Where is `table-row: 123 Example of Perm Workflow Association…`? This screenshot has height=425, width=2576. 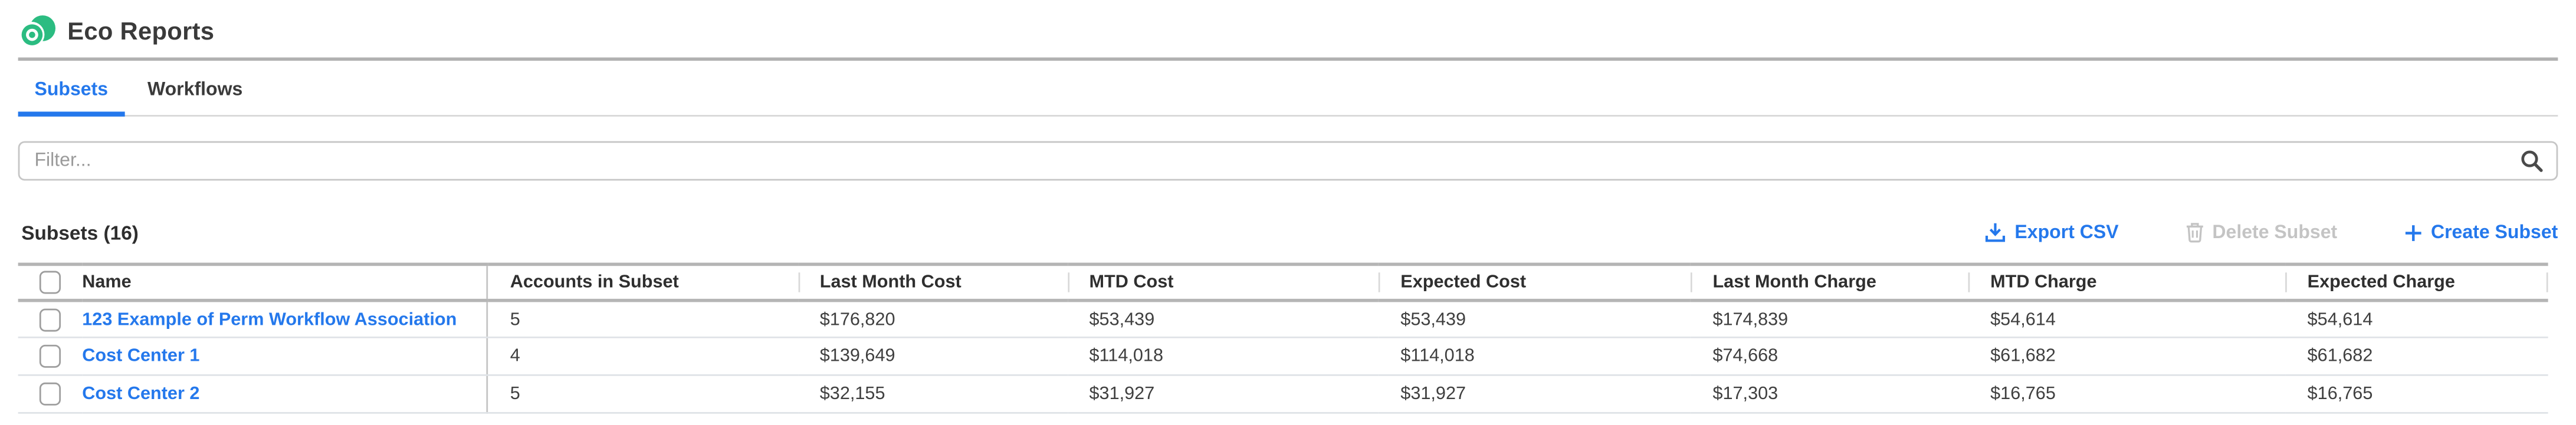 table-row: 123 Example of Perm Workflow Association… is located at coordinates (1283, 320).